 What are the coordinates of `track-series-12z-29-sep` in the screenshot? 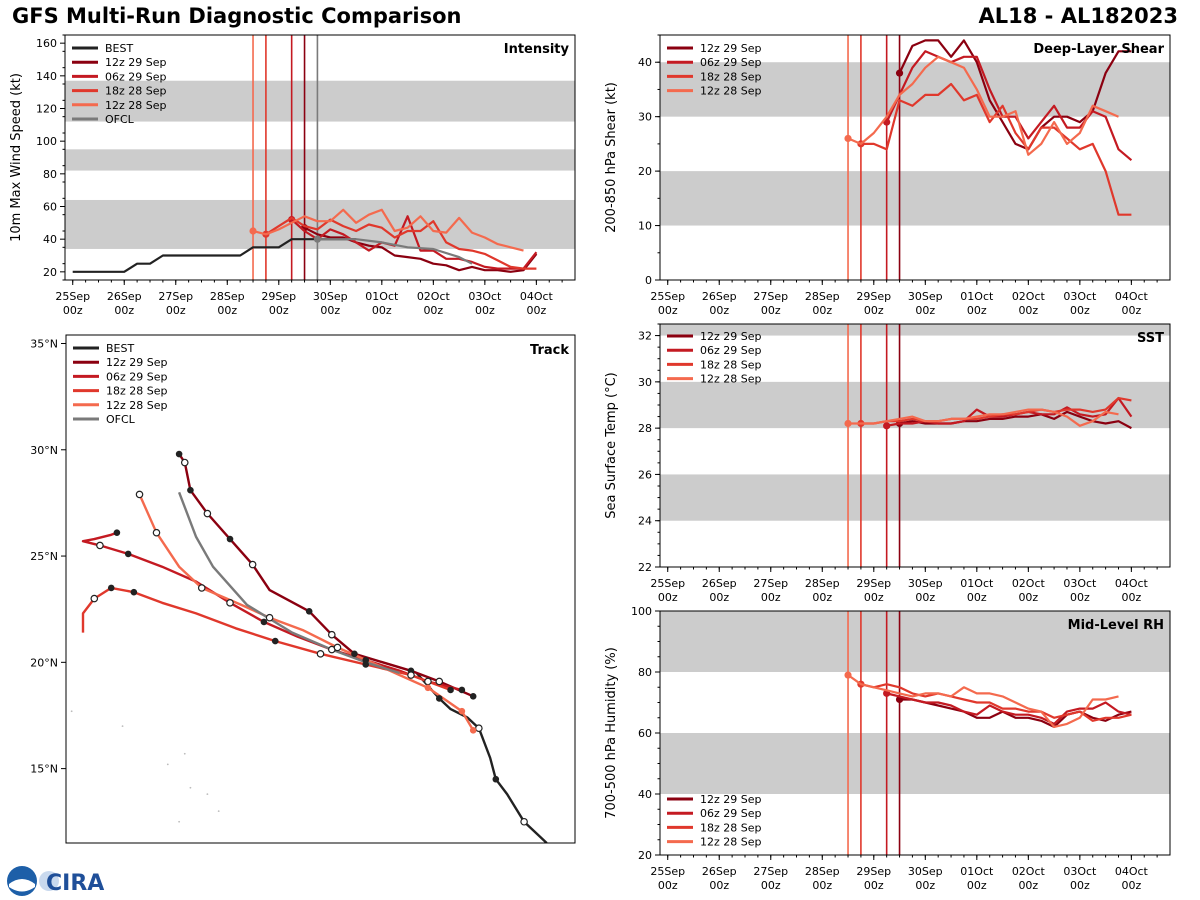 It's located at (326, 575).